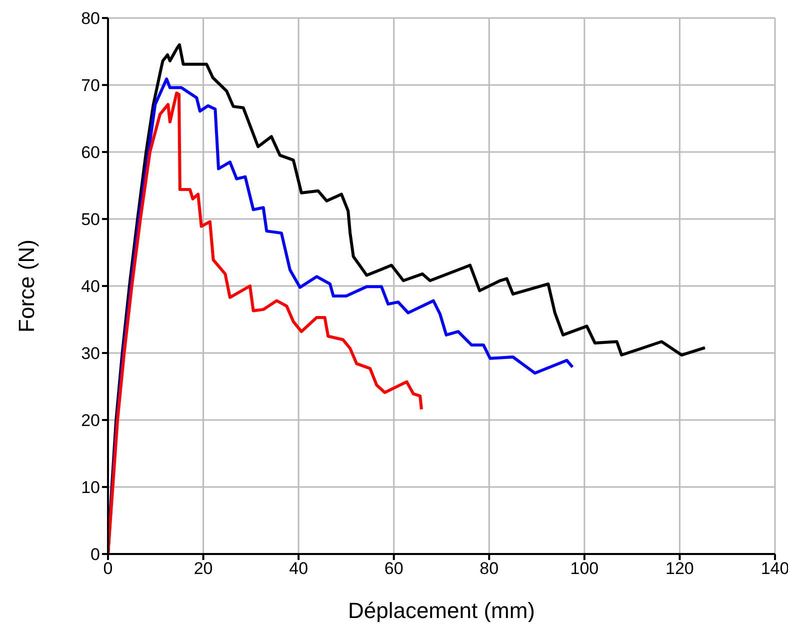 The width and height of the screenshot is (796, 630). What do you see at coordinates (90, 420) in the screenshot?
I see `y-tick-label: 20` at bounding box center [90, 420].